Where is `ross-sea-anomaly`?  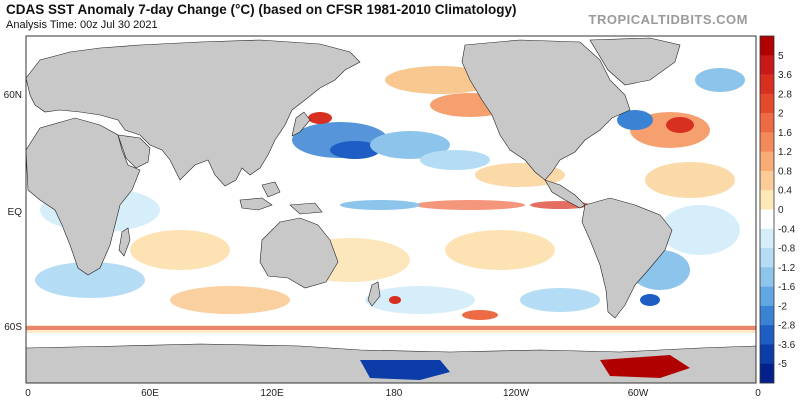
ross-sea-anomaly is located at coordinates (405, 370).